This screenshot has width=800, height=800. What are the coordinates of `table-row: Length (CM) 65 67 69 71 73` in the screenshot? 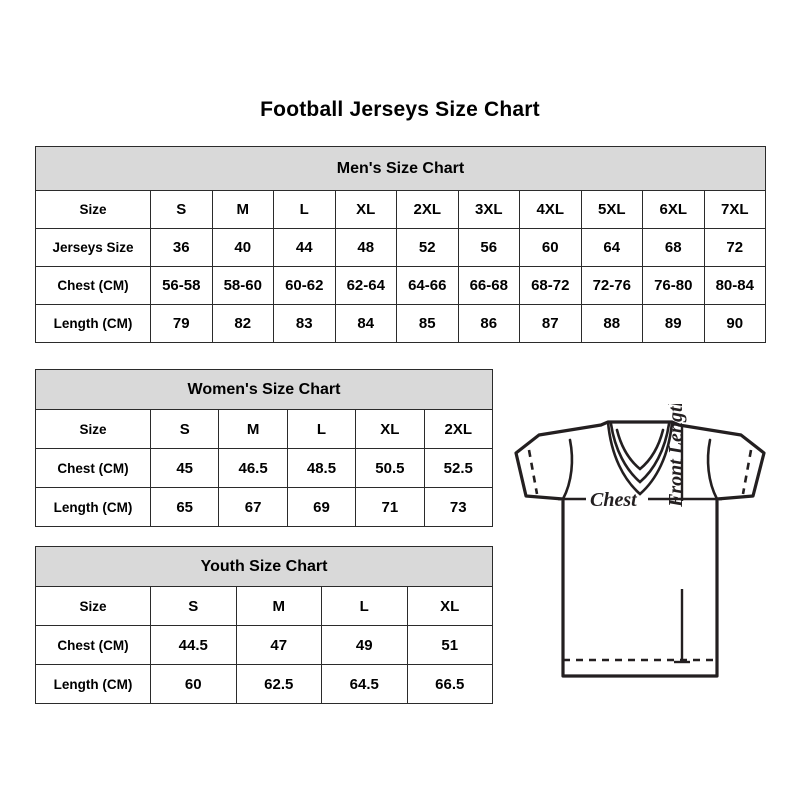 It's located at (264, 507).